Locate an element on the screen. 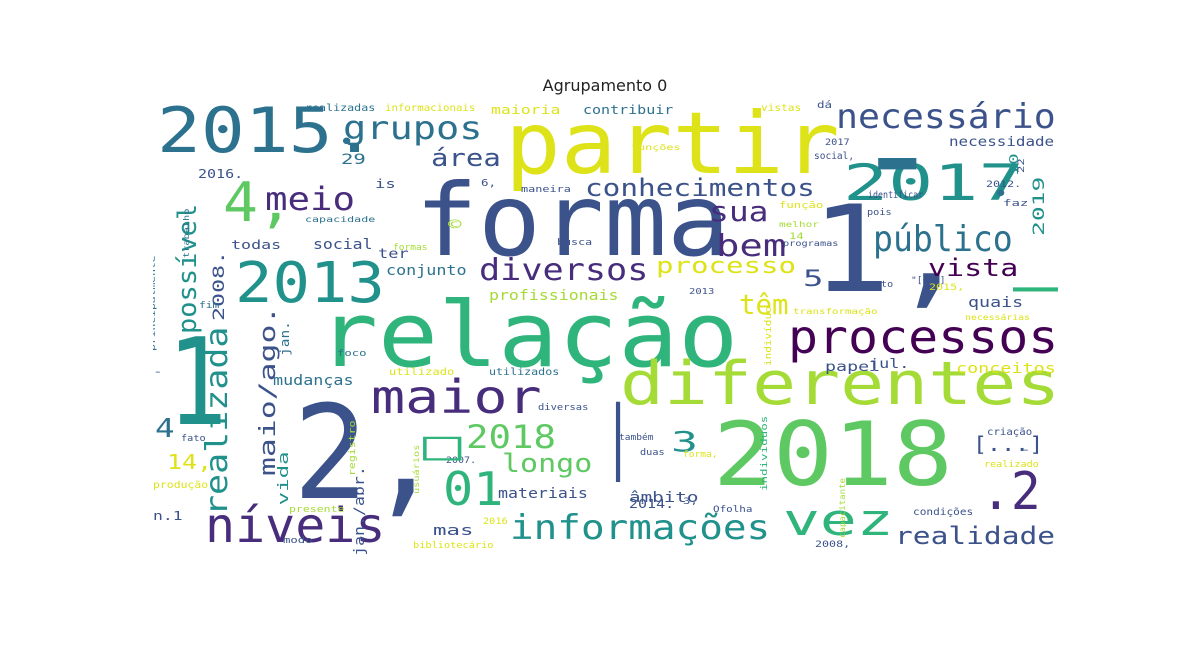 Image resolution: width=1180 pixels, height=650 pixels. cloud-word-realidade: realidade is located at coordinates (975, 536).